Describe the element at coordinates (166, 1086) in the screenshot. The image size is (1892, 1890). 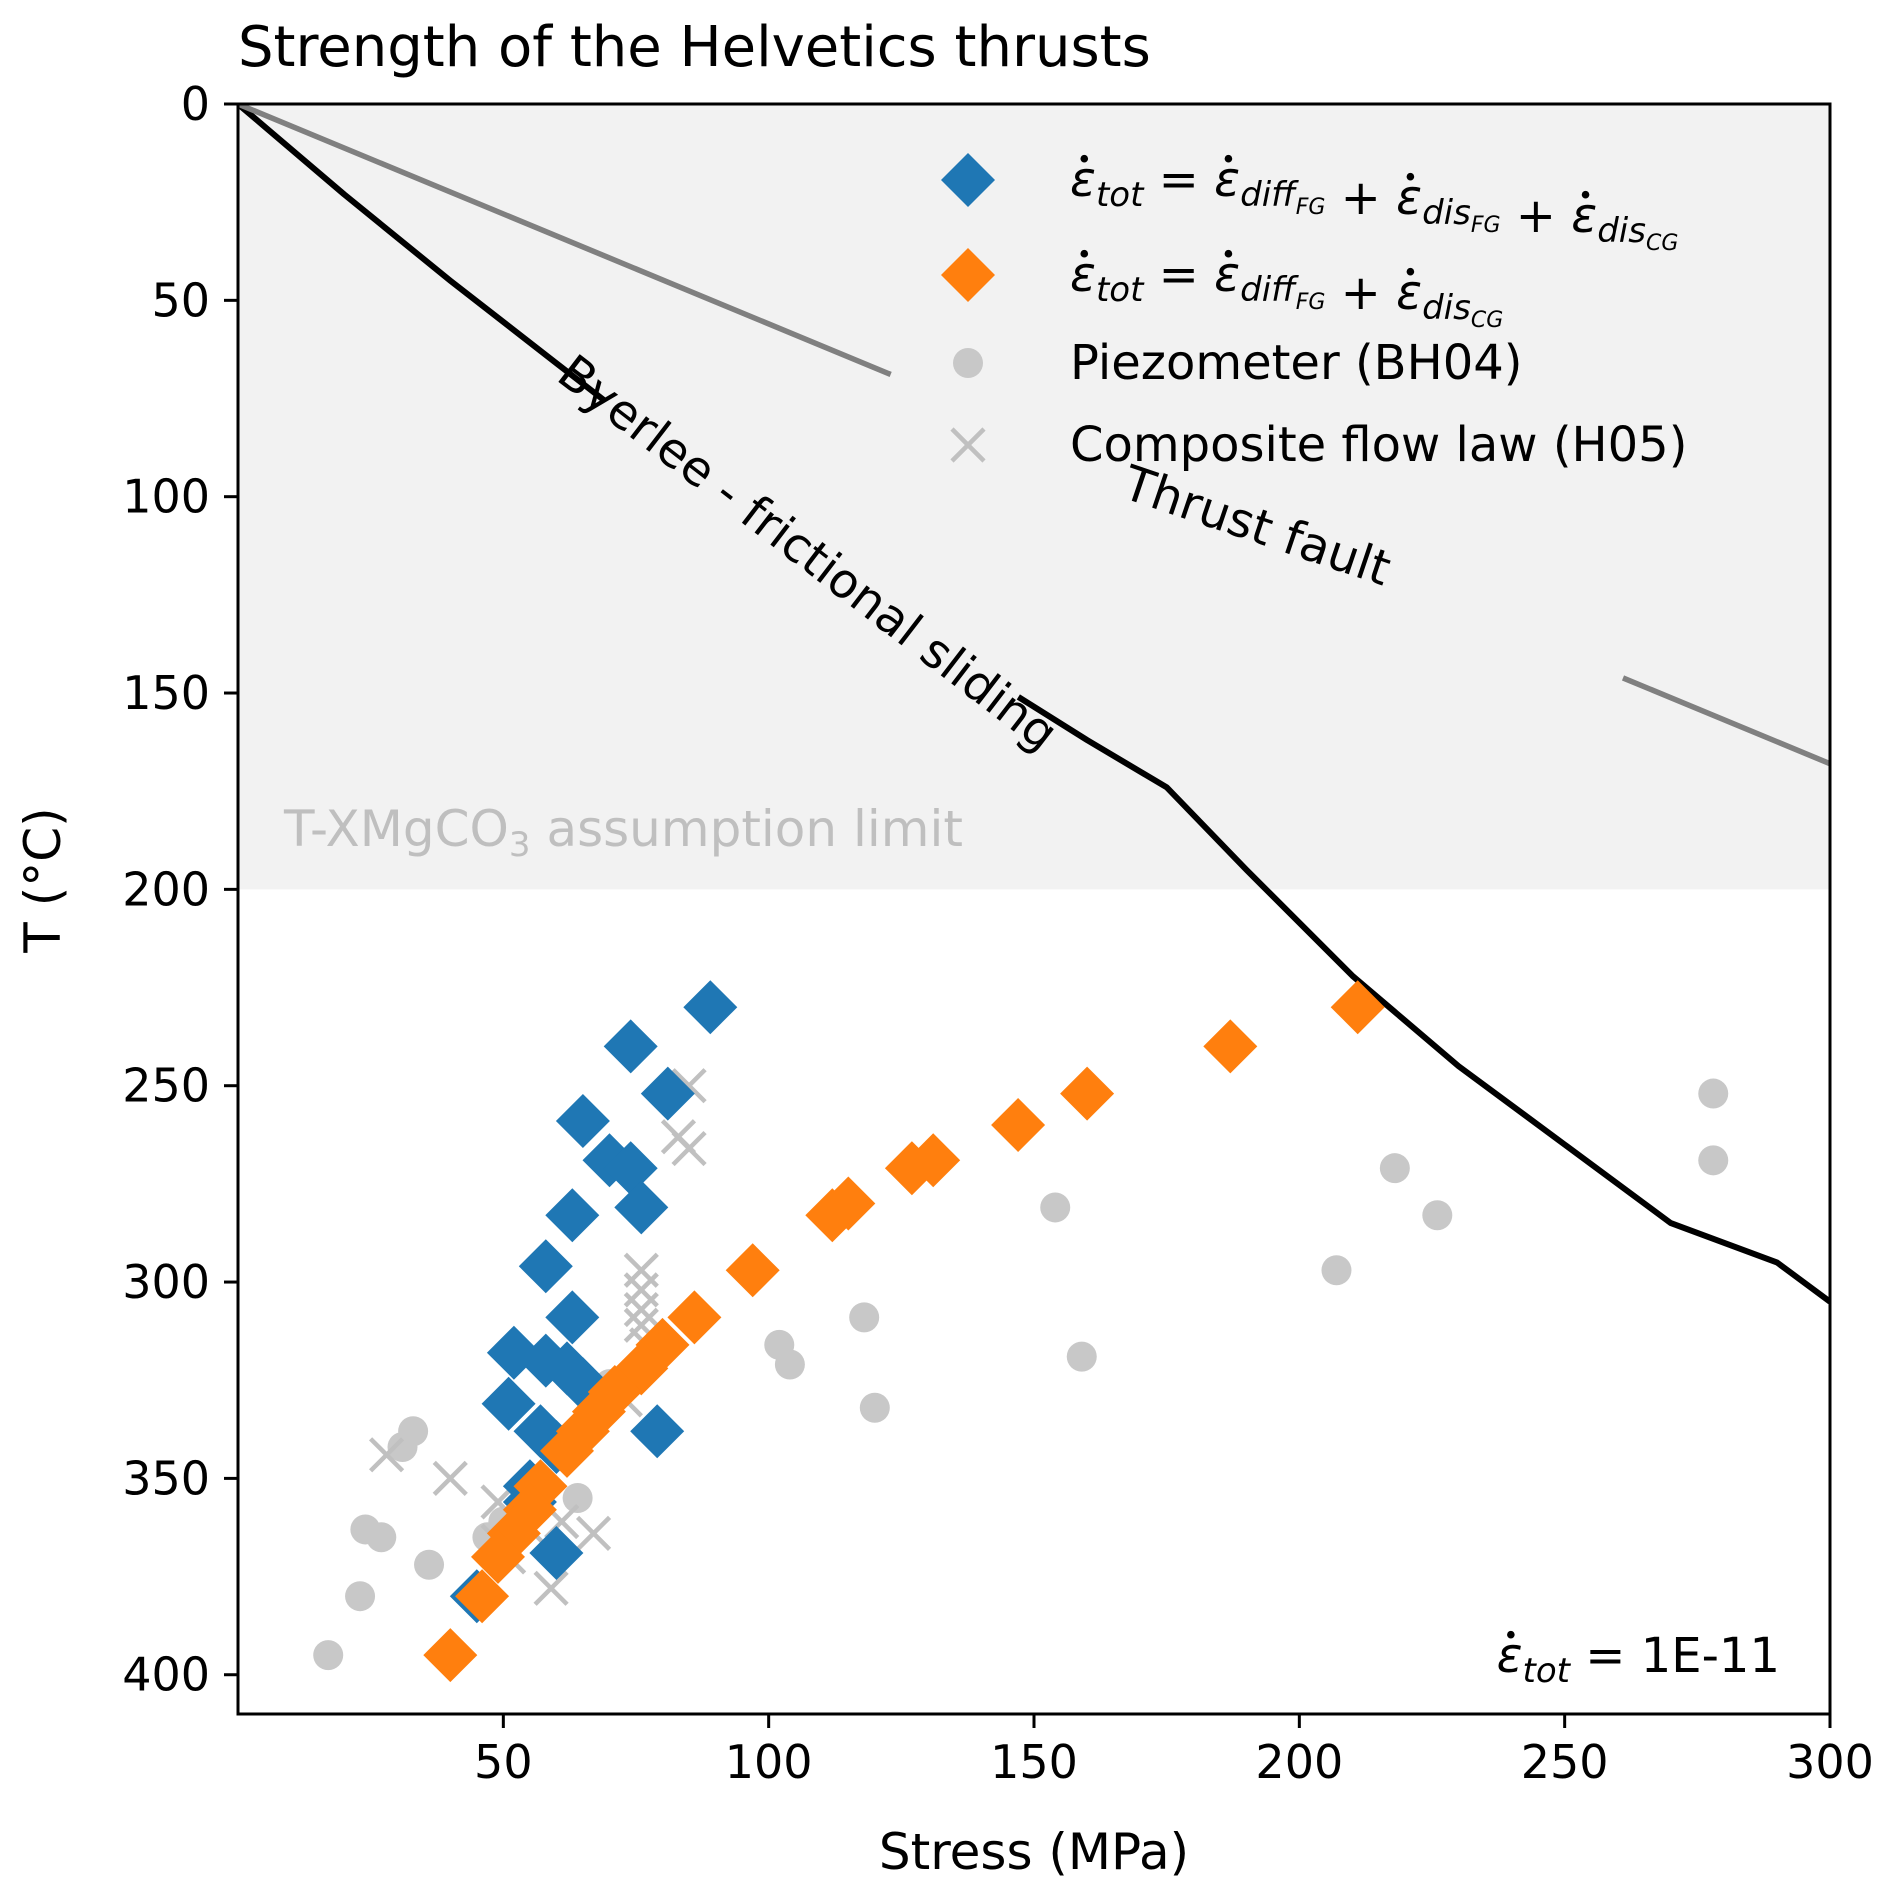
I see `y-tick-label: 250` at that location.